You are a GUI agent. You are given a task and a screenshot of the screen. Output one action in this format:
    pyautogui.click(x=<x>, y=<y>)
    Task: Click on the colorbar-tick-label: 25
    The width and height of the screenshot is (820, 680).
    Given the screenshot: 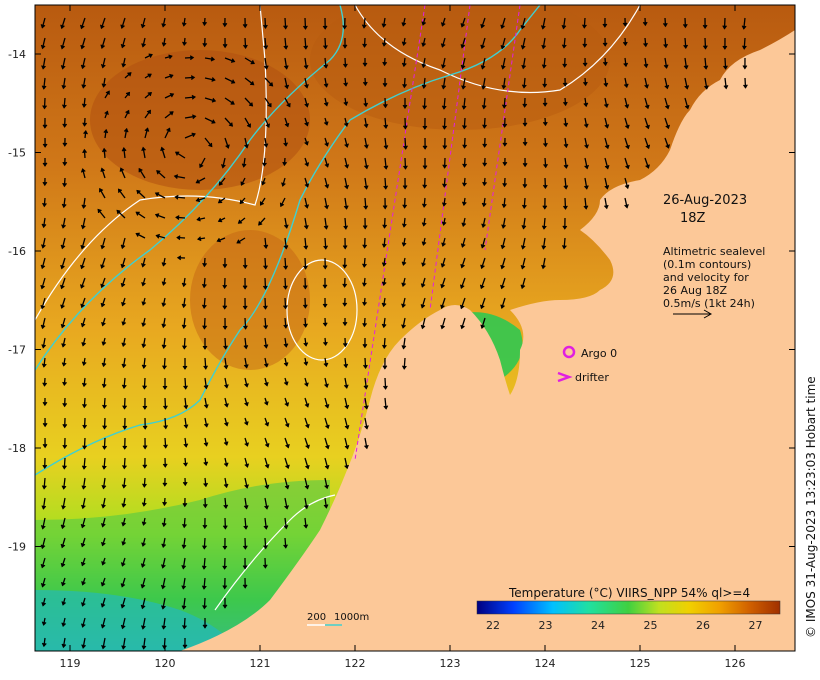 What is the action you would take?
    pyautogui.click(x=651, y=625)
    